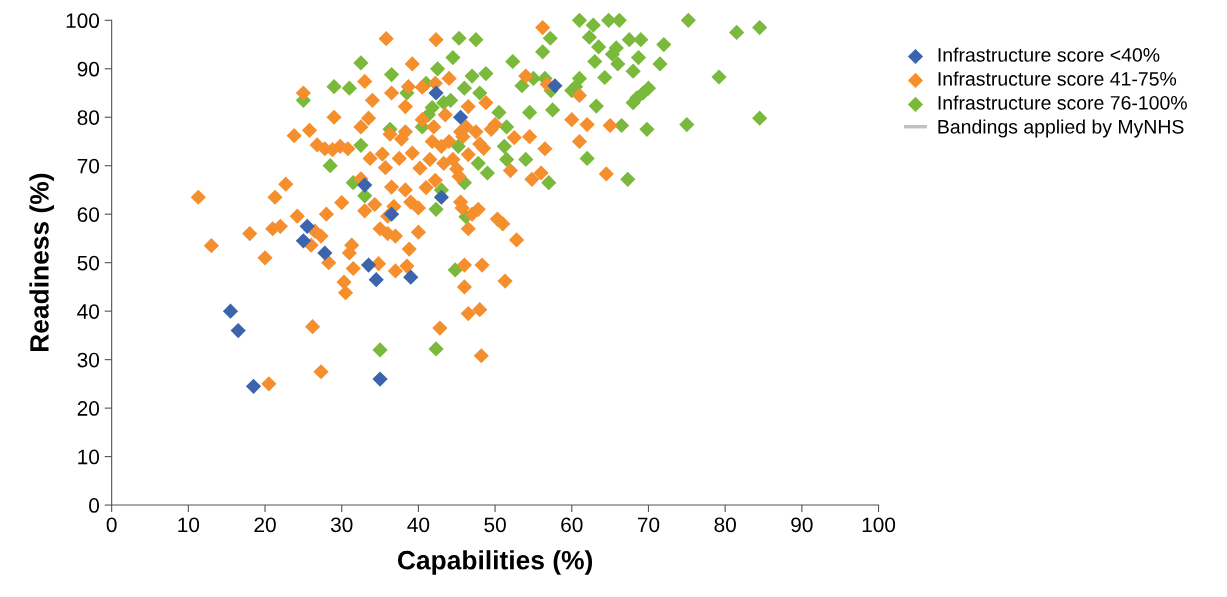 This screenshot has height=597, width=1227. What do you see at coordinates (1049, 54) in the screenshot?
I see `legend-label: Infrastructure score <40%` at bounding box center [1049, 54].